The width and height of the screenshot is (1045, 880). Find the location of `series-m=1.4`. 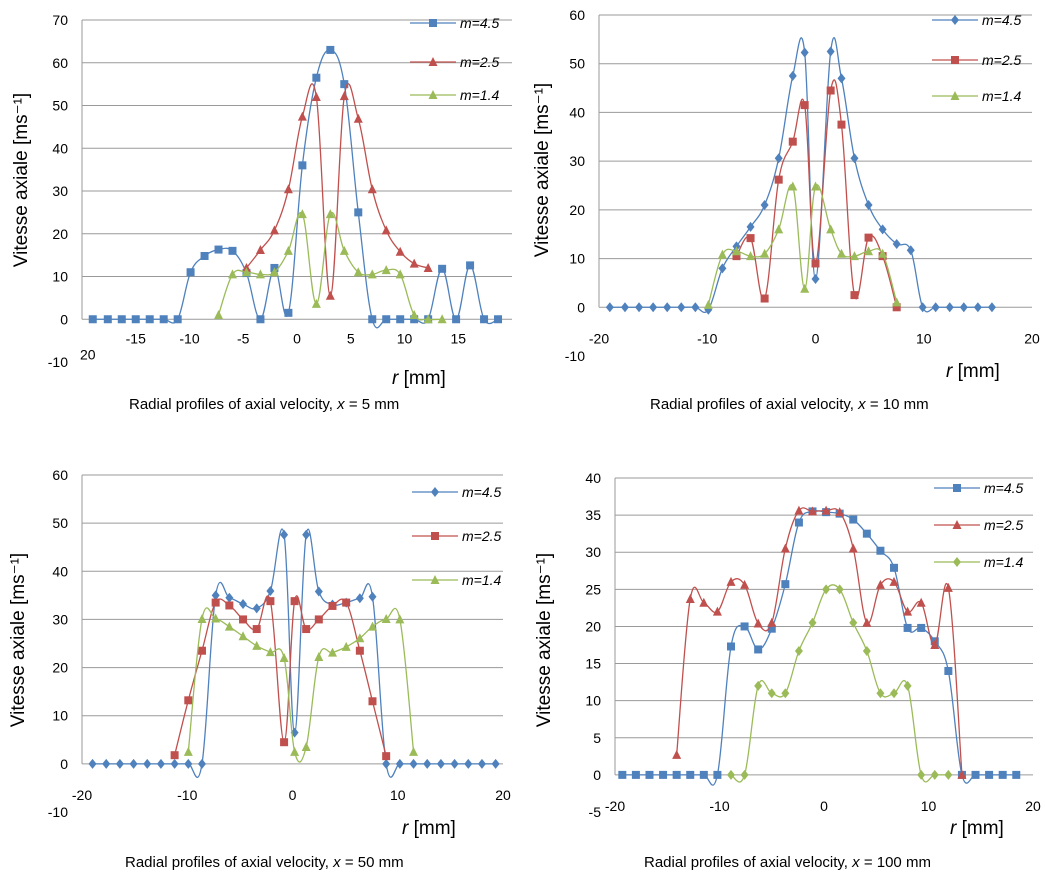

series-m=1.4 is located at coordinates (301, 685).